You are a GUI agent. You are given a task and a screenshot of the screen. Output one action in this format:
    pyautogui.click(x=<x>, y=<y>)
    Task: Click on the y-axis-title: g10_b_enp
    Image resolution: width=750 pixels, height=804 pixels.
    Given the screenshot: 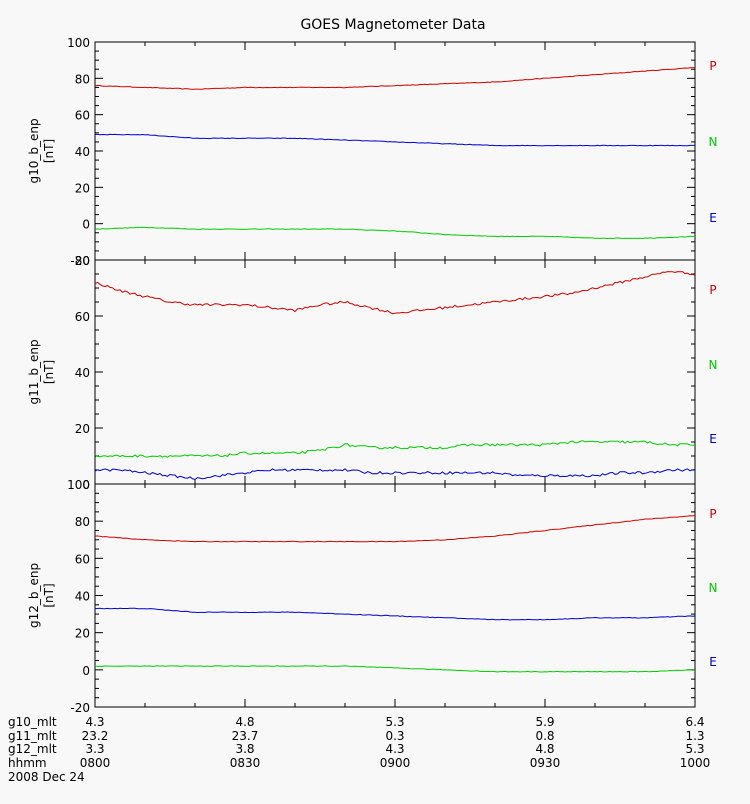 What is the action you would take?
    pyautogui.click(x=34, y=150)
    